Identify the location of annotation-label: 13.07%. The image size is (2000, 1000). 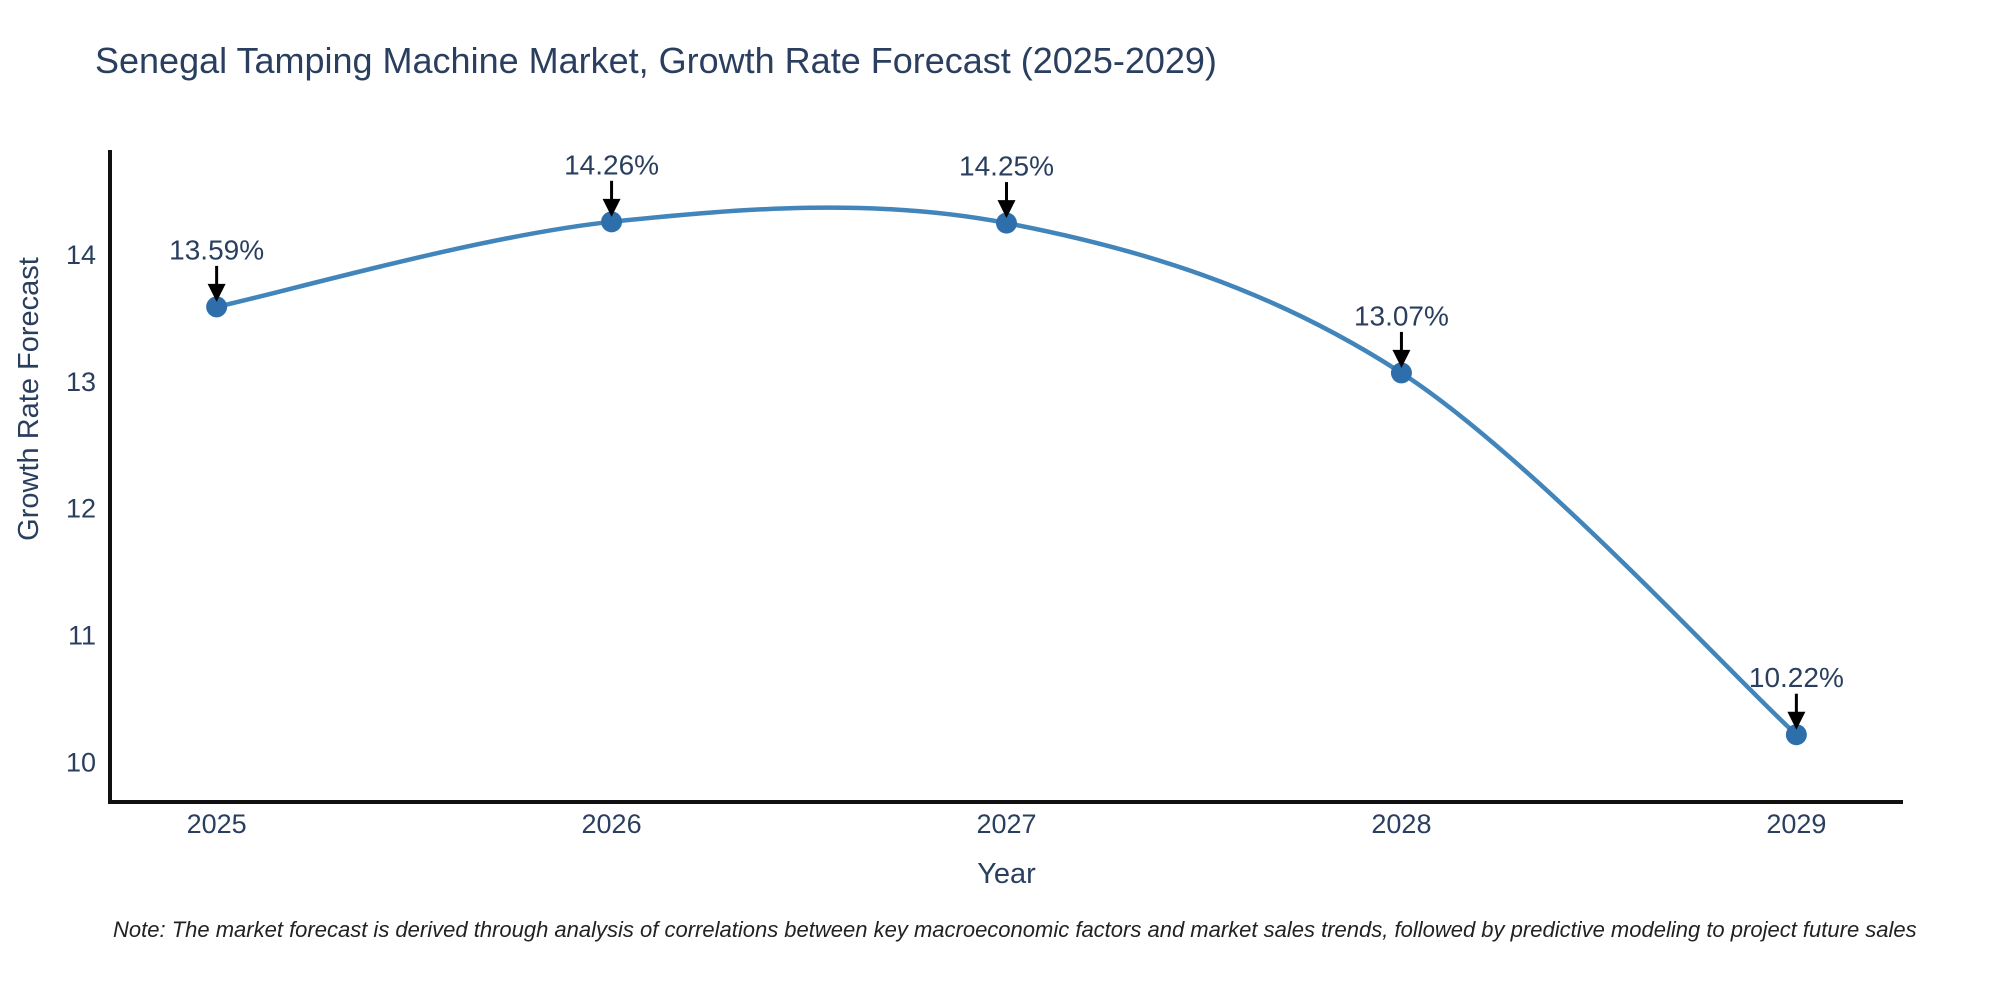
(1401, 315).